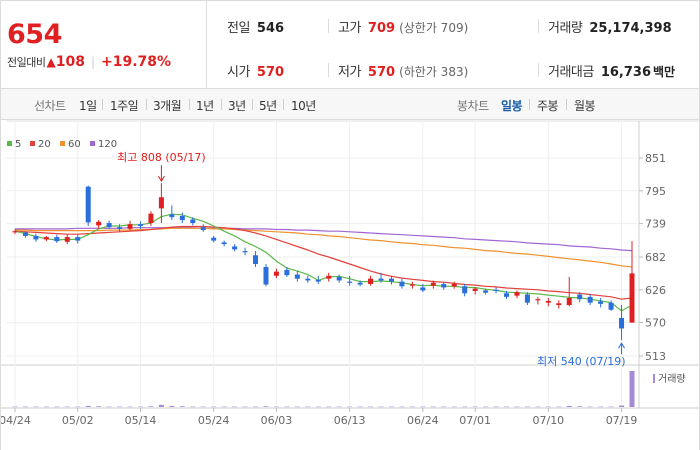 This screenshot has height=450, width=700. I want to click on ma120-line, so click(324, 239).